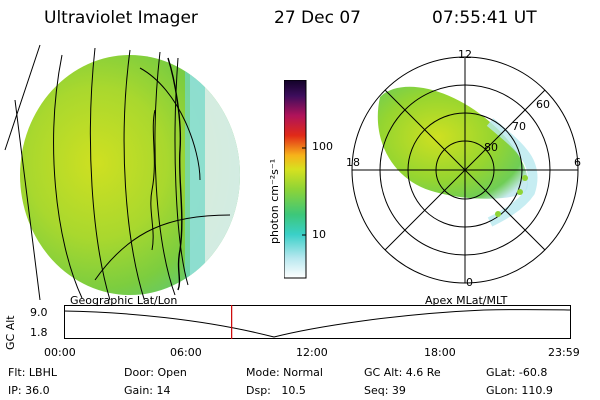  I want to click on lat-label-70: 70, so click(519, 126).